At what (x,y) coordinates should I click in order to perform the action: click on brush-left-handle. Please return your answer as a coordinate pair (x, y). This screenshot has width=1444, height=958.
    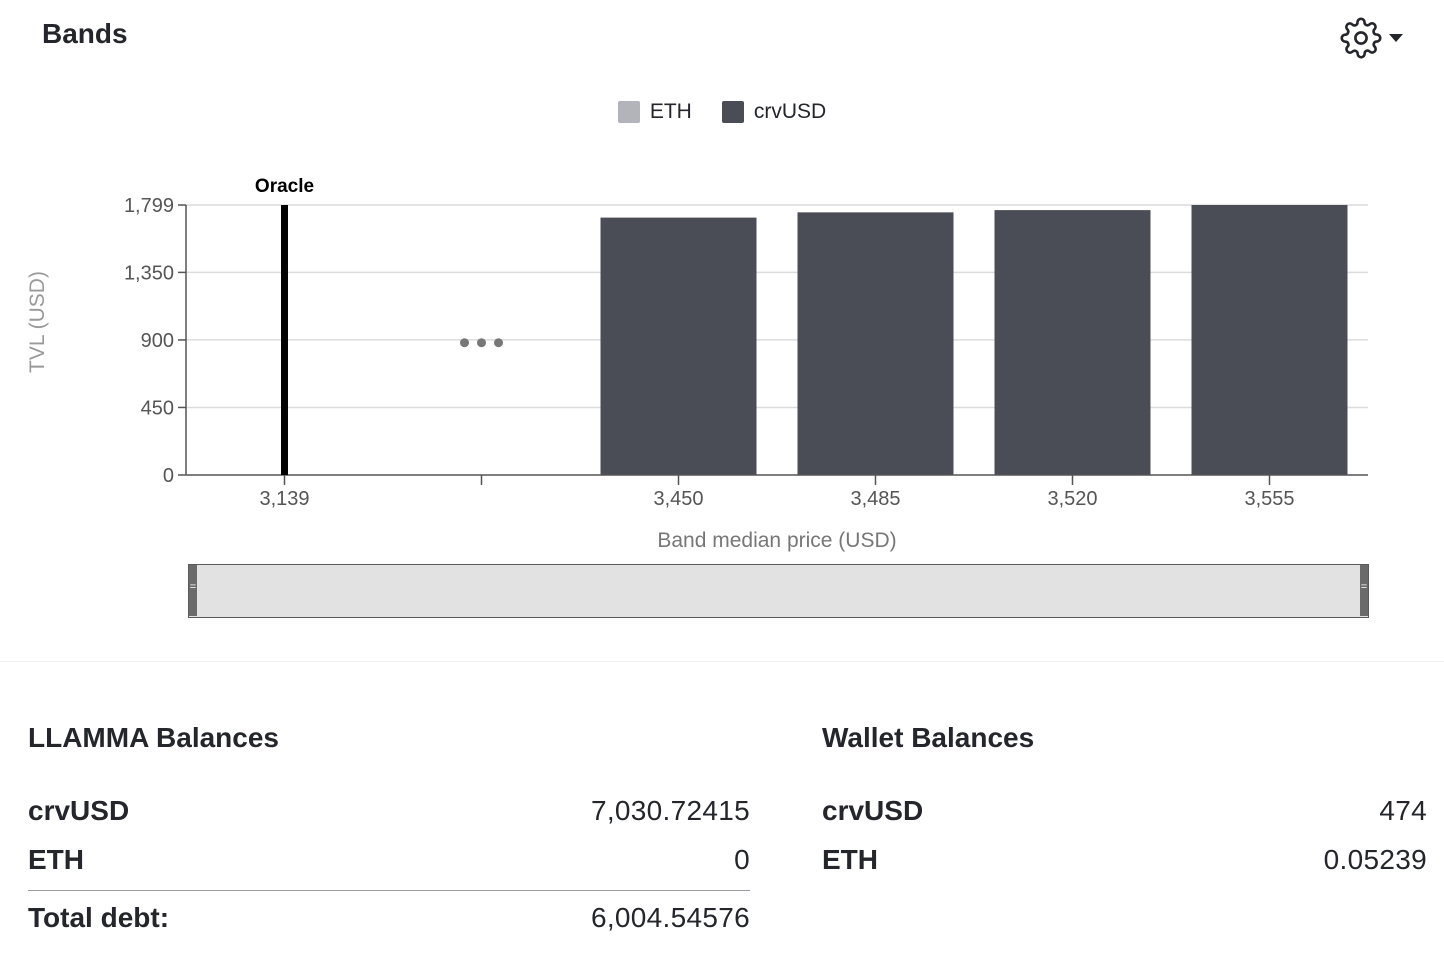
    Looking at the image, I should click on (193, 590).